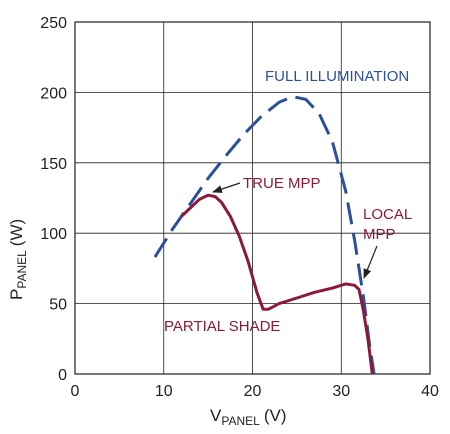 The height and width of the screenshot is (434, 450). What do you see at coordinates (282, 183) in the screenshot?
I see `annotation-true-mpp: TRUE MPP` at bounding box center [282, 183].